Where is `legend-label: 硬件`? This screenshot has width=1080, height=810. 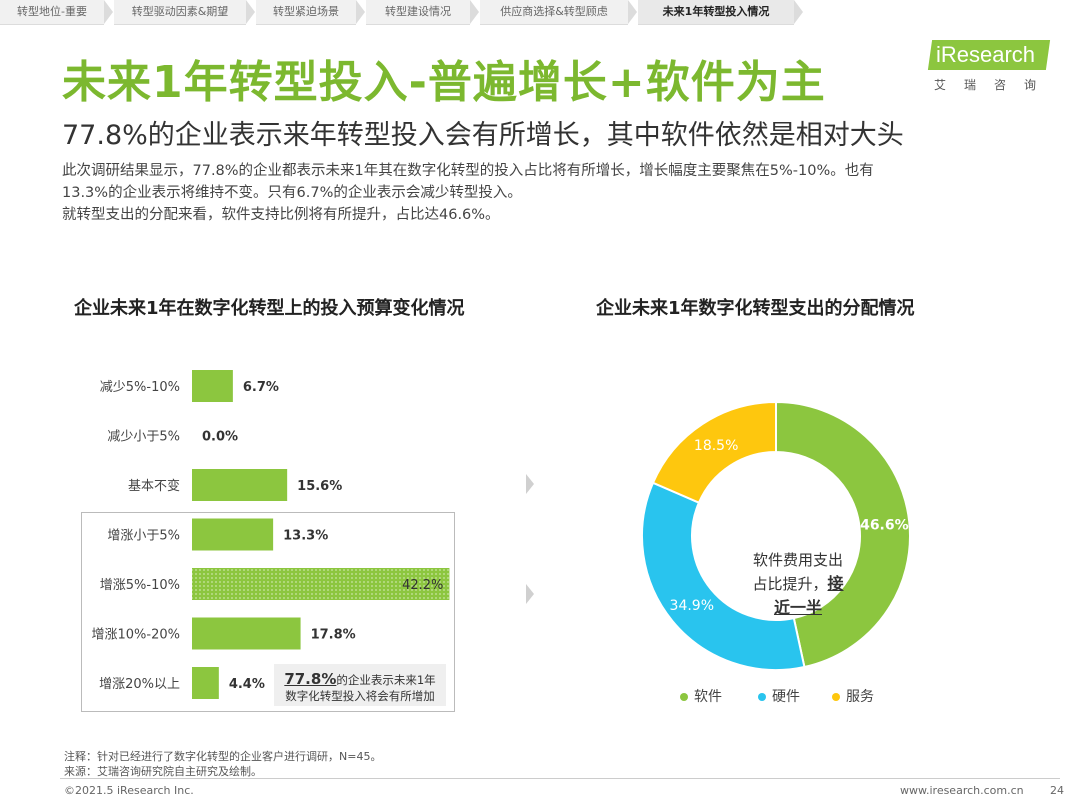 legend-label: 硬件 is located at coordinates (786, 697).